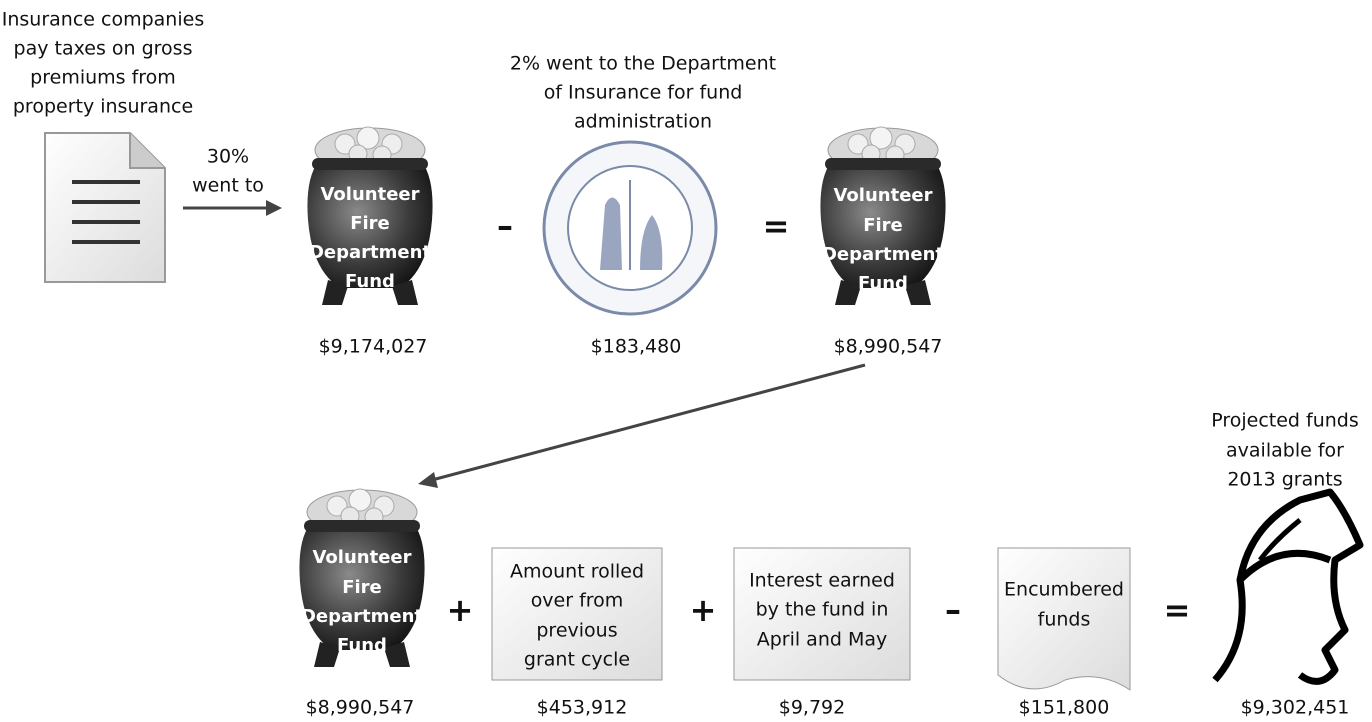 Image resolution: width=1372 pixels, height=722 pixels. What do you see at coordinates (1295, 708) in the screenshot?
I see `amount: $9,302,451` at bounding box center [1295, 708].